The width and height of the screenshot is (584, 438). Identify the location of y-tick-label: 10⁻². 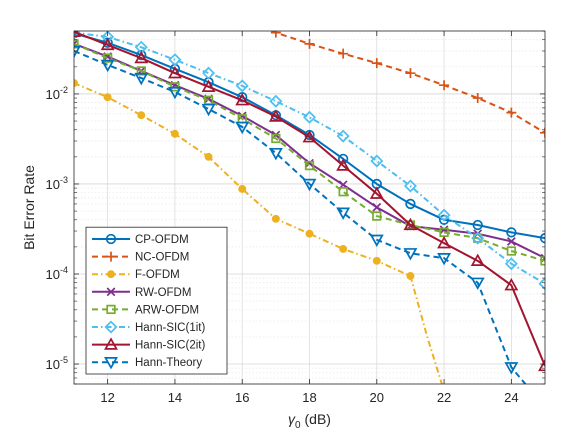
(57, 93).